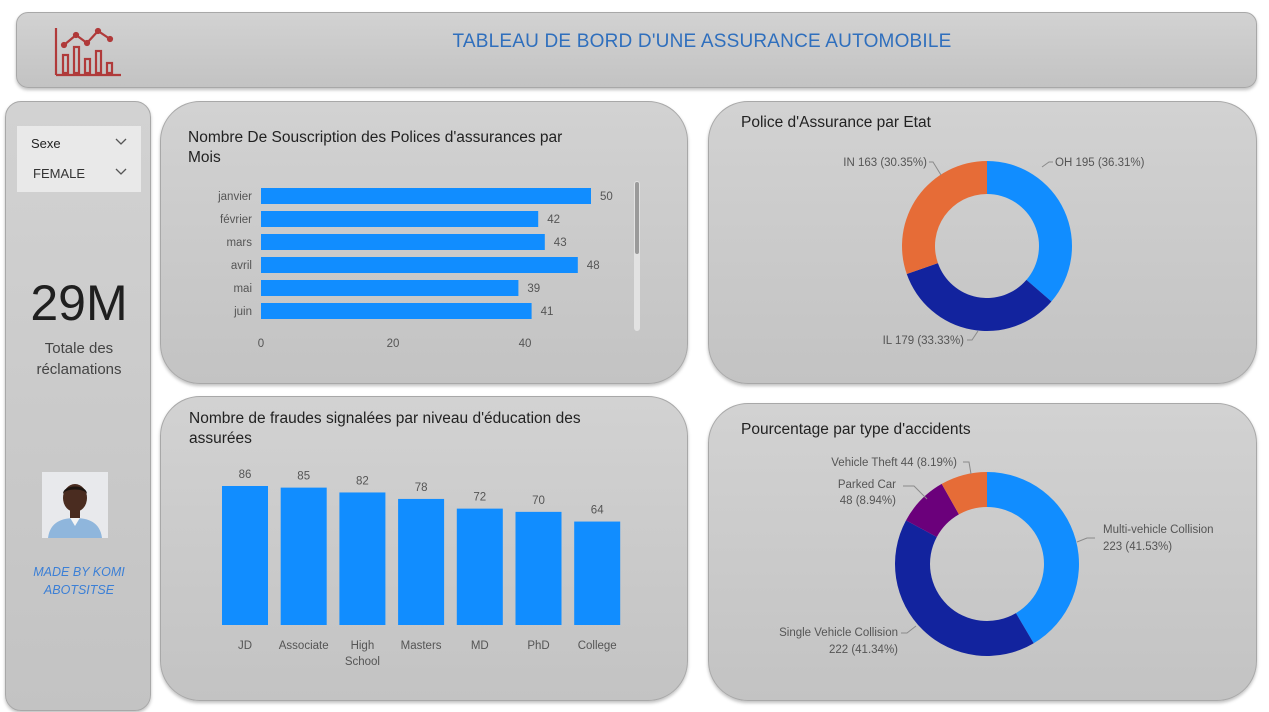  What do you see at coordinates (303, 477) in the screenshot?
I see `data-label-associate: 85` at bounding box center [303, 477].